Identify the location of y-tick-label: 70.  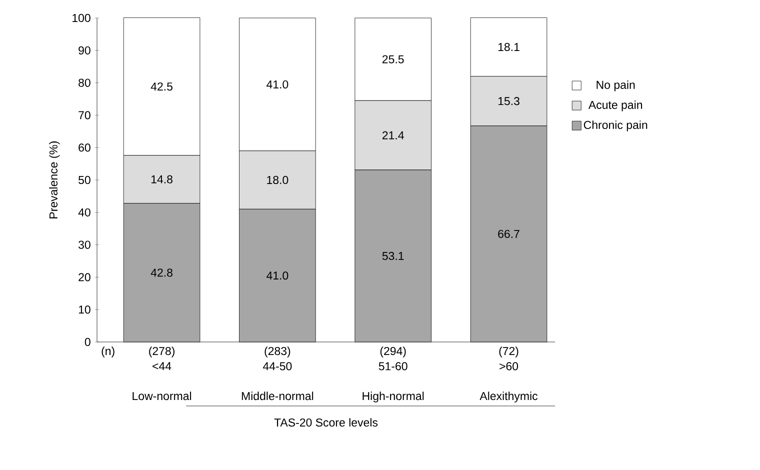
(84, 115).